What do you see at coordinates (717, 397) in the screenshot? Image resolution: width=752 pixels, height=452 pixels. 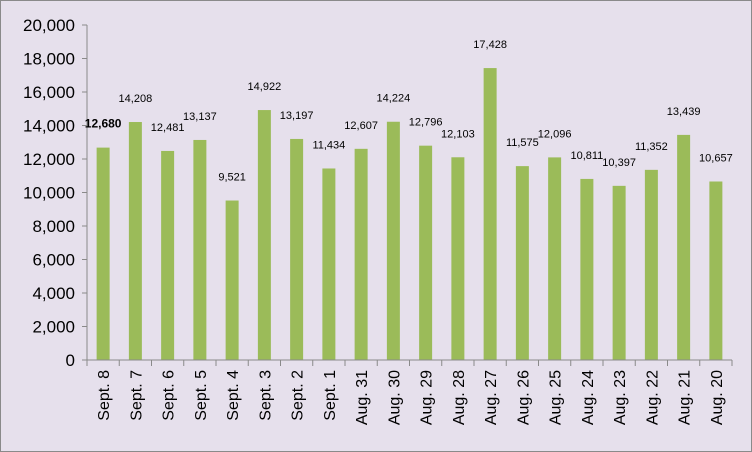 I see `x-tick-label: Aug. 20` at bounding box center [717, 397].